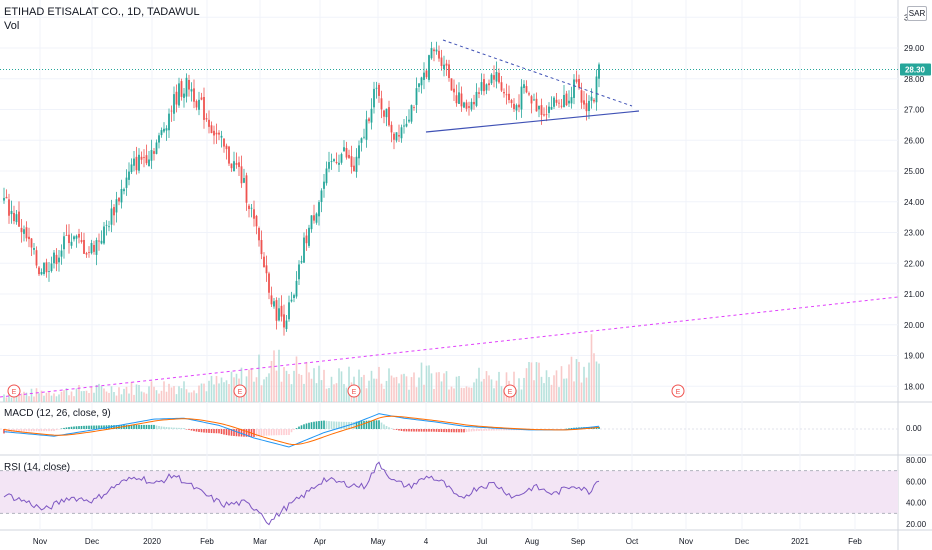 Image resolution: width=932 pixels, height=550 pixels. I want to click on time-tick-label: Feb, so click(207, 541).